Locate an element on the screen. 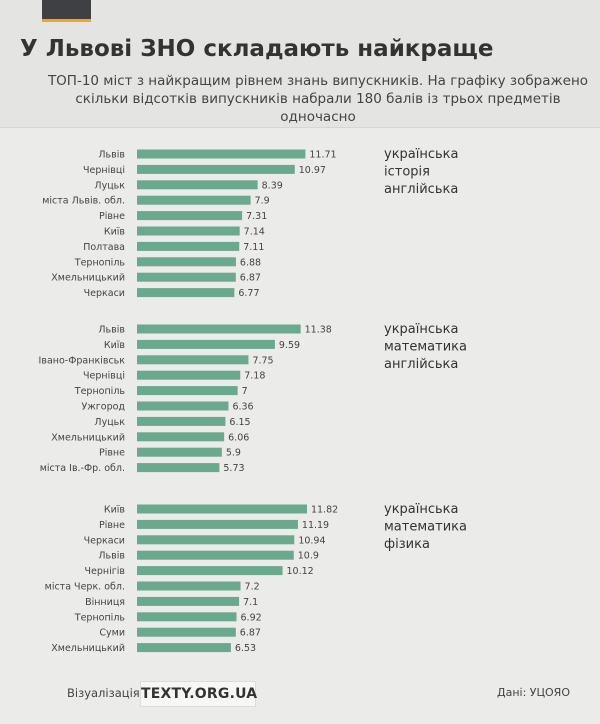 The height and width of the screenshot is (724, 600). value-label: 6.06 is located at coordinates (238, 437).